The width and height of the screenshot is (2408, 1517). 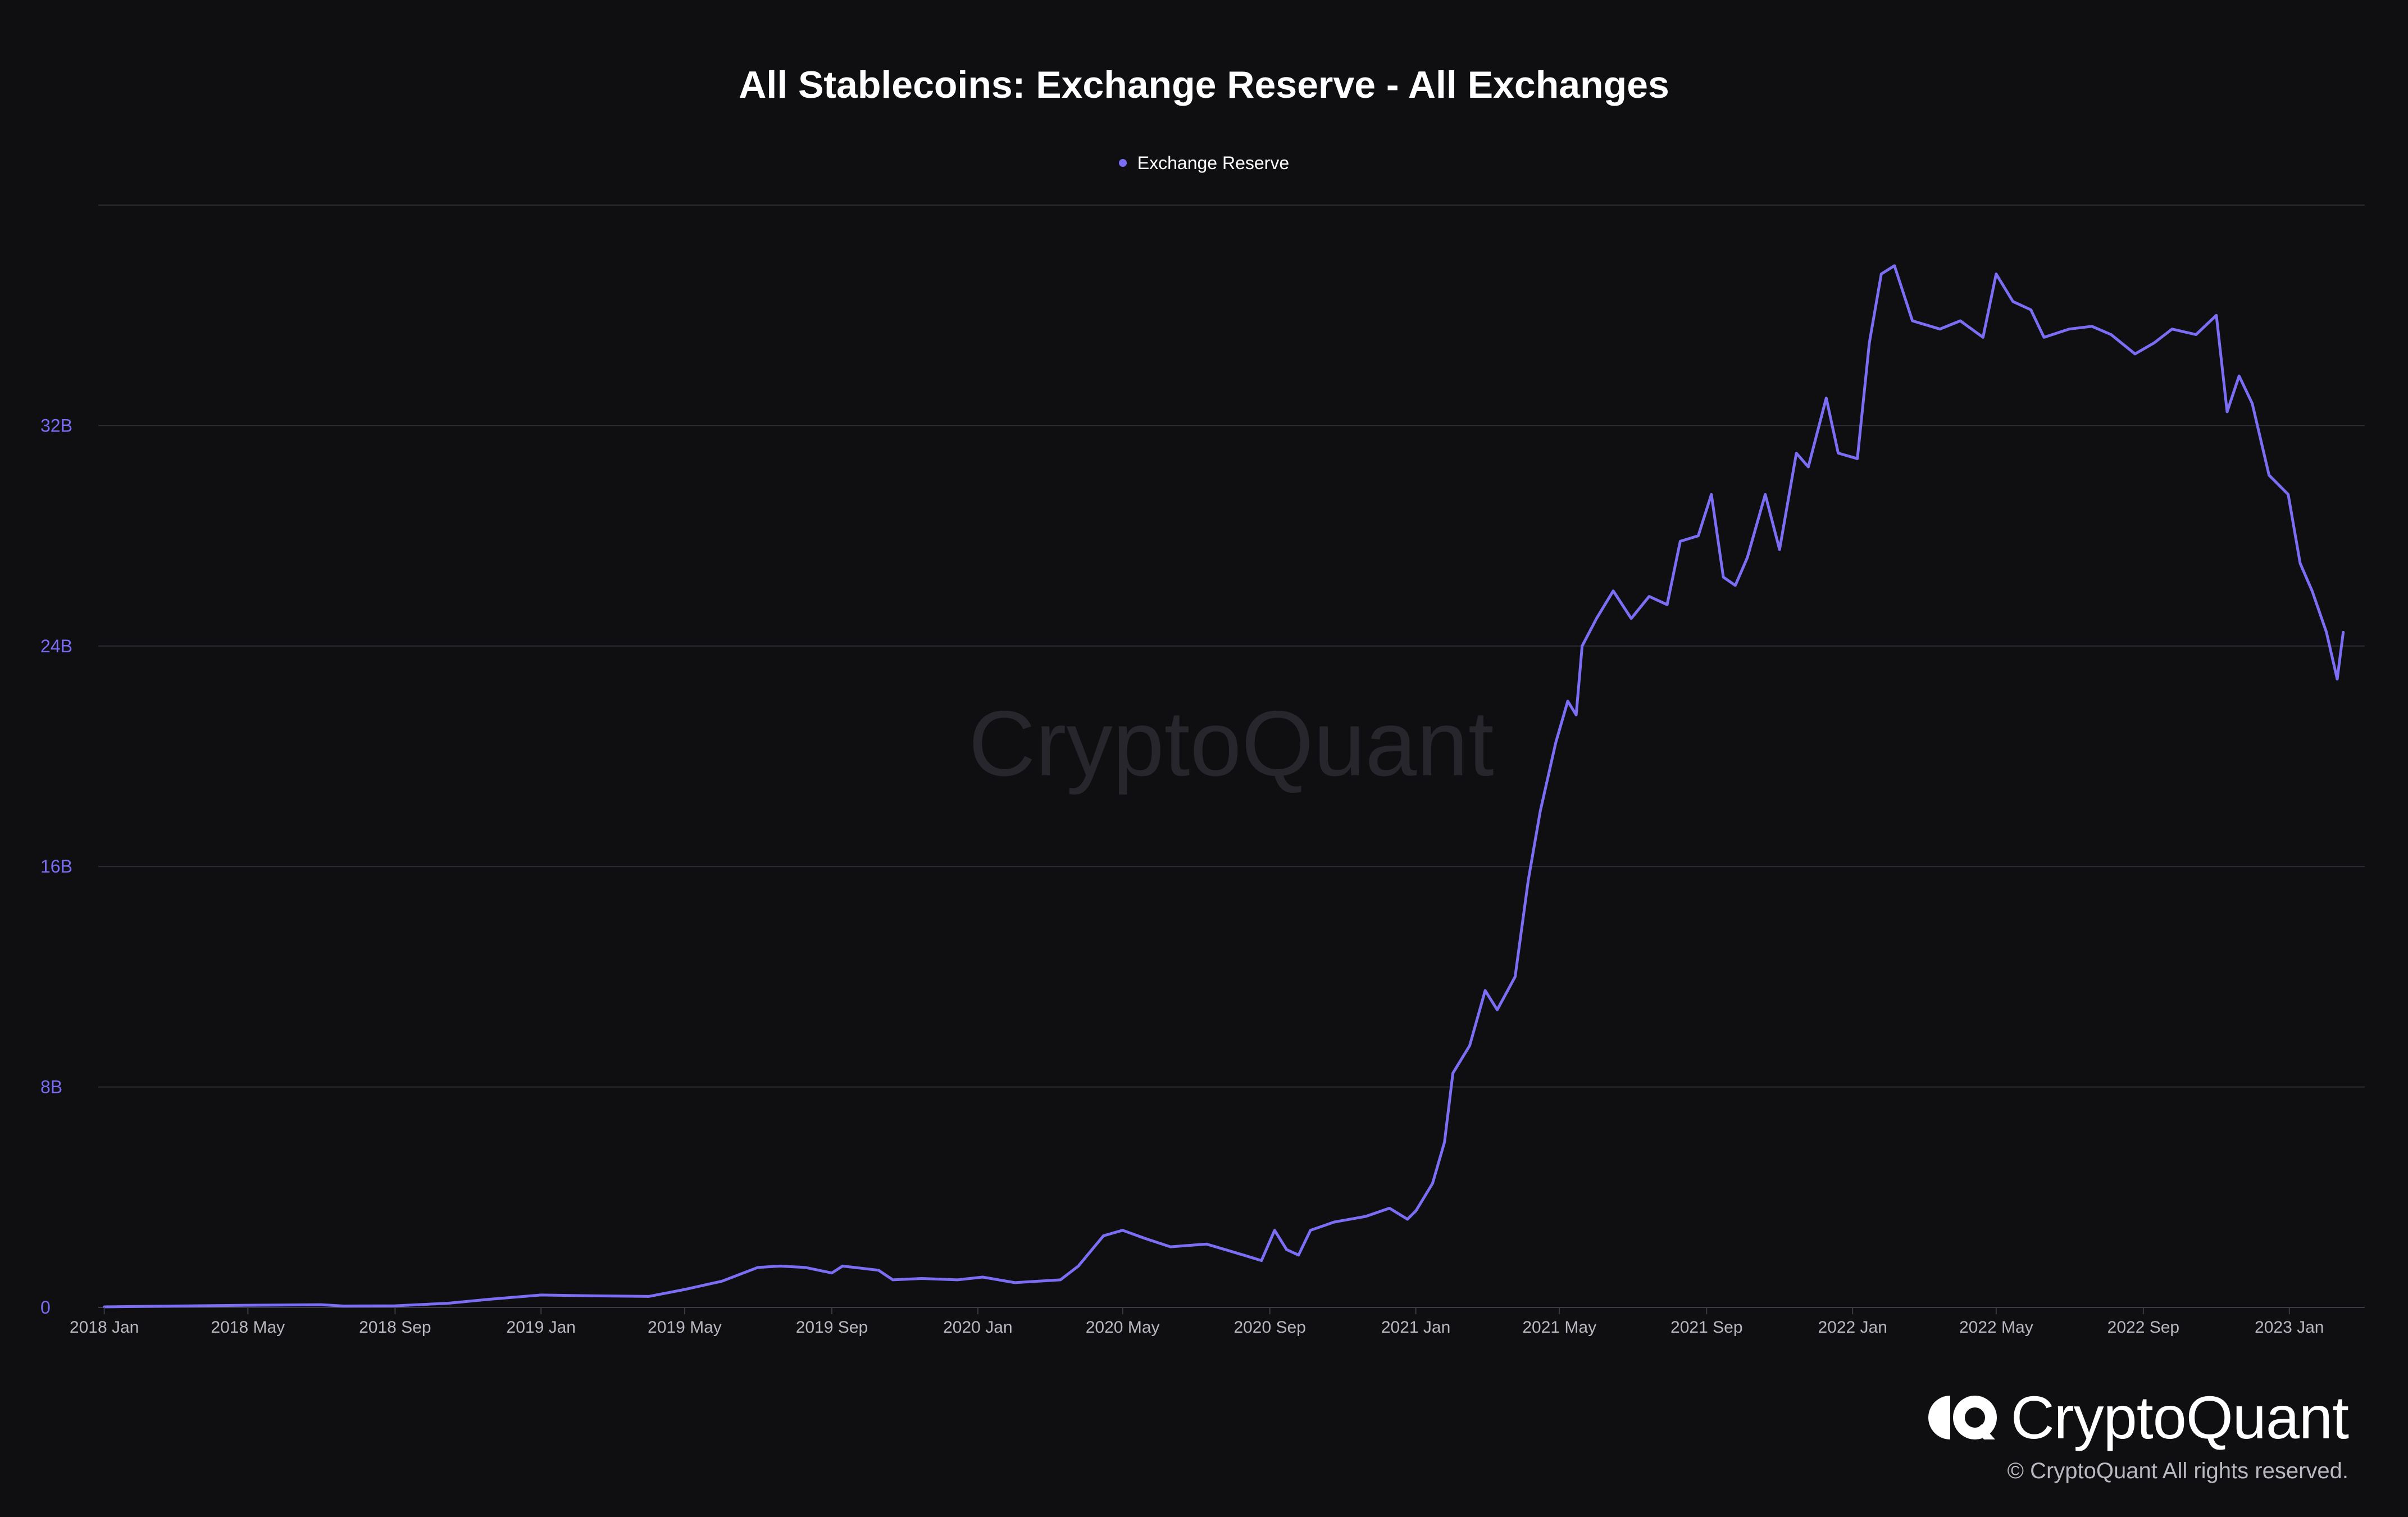 What do you see at coordinates (56, 425) in the screenshot?
I see `y-tick-label: 32B` at bounding box center [56, 425].